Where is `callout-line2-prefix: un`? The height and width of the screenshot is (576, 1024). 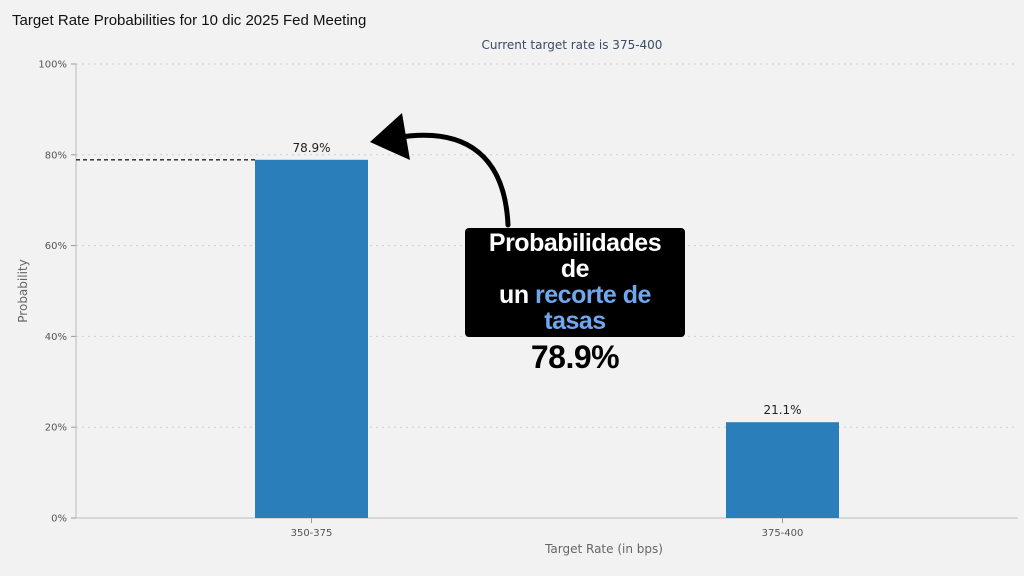 callout-line2-prefix: un is located at coordinates (514, 295).